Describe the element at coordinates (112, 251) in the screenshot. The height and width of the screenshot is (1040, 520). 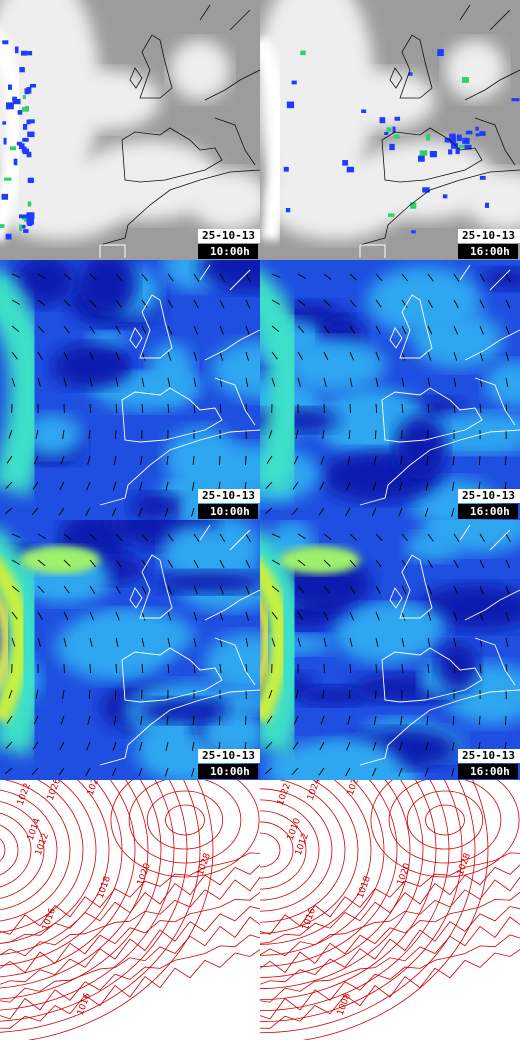
I see `frame-mark` at that location.